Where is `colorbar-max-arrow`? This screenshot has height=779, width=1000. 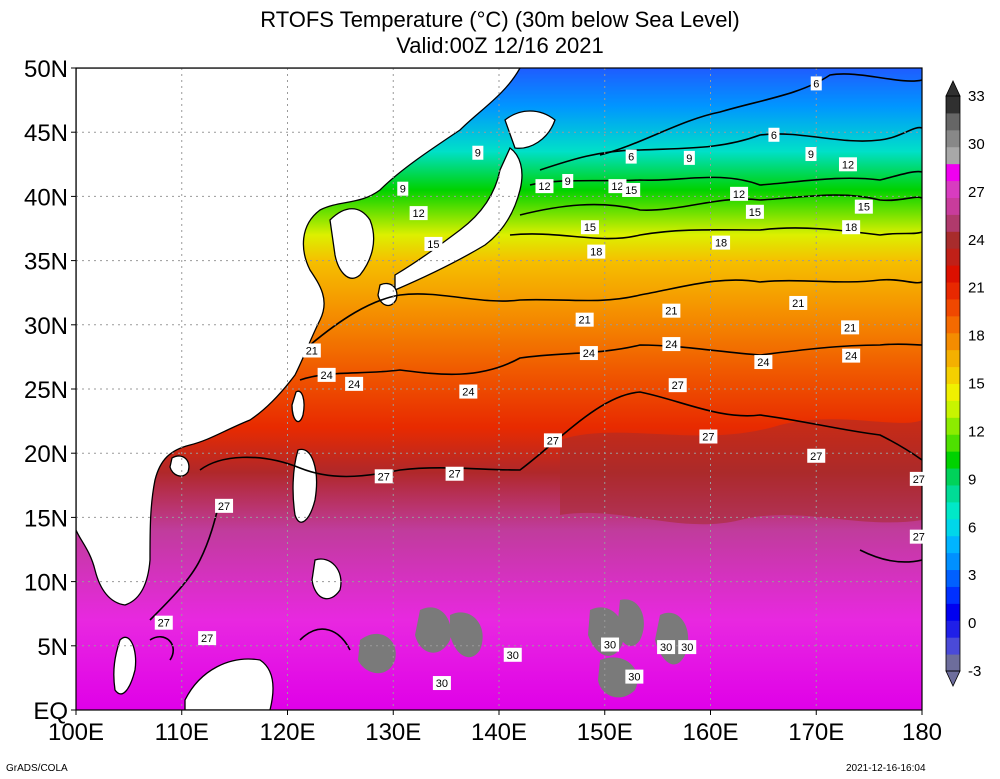
colorbar-max-arrow is located at coordinates (953, 88).